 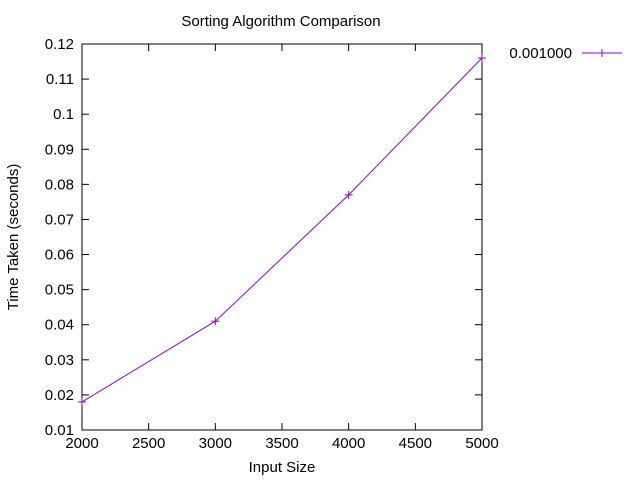 I want to click on legend-label-0: 0.001000, so click(x=540, y=53).